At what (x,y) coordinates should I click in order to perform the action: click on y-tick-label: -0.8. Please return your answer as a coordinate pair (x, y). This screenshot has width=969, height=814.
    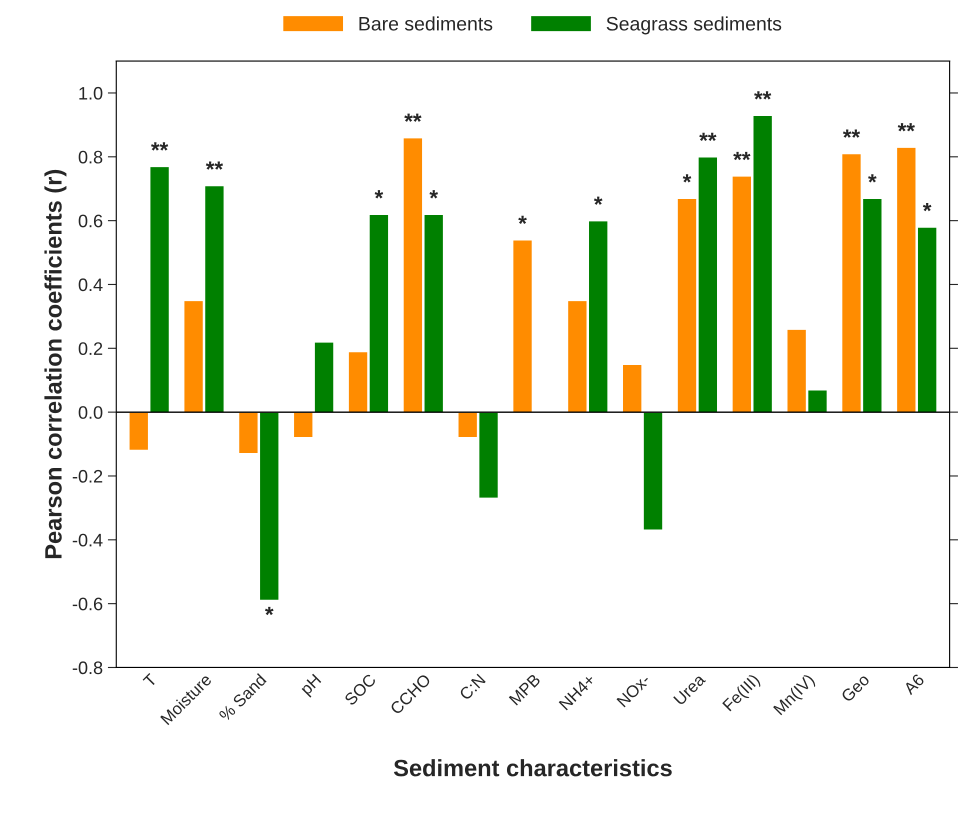
    Looking at the image, I should click on (87, 667).